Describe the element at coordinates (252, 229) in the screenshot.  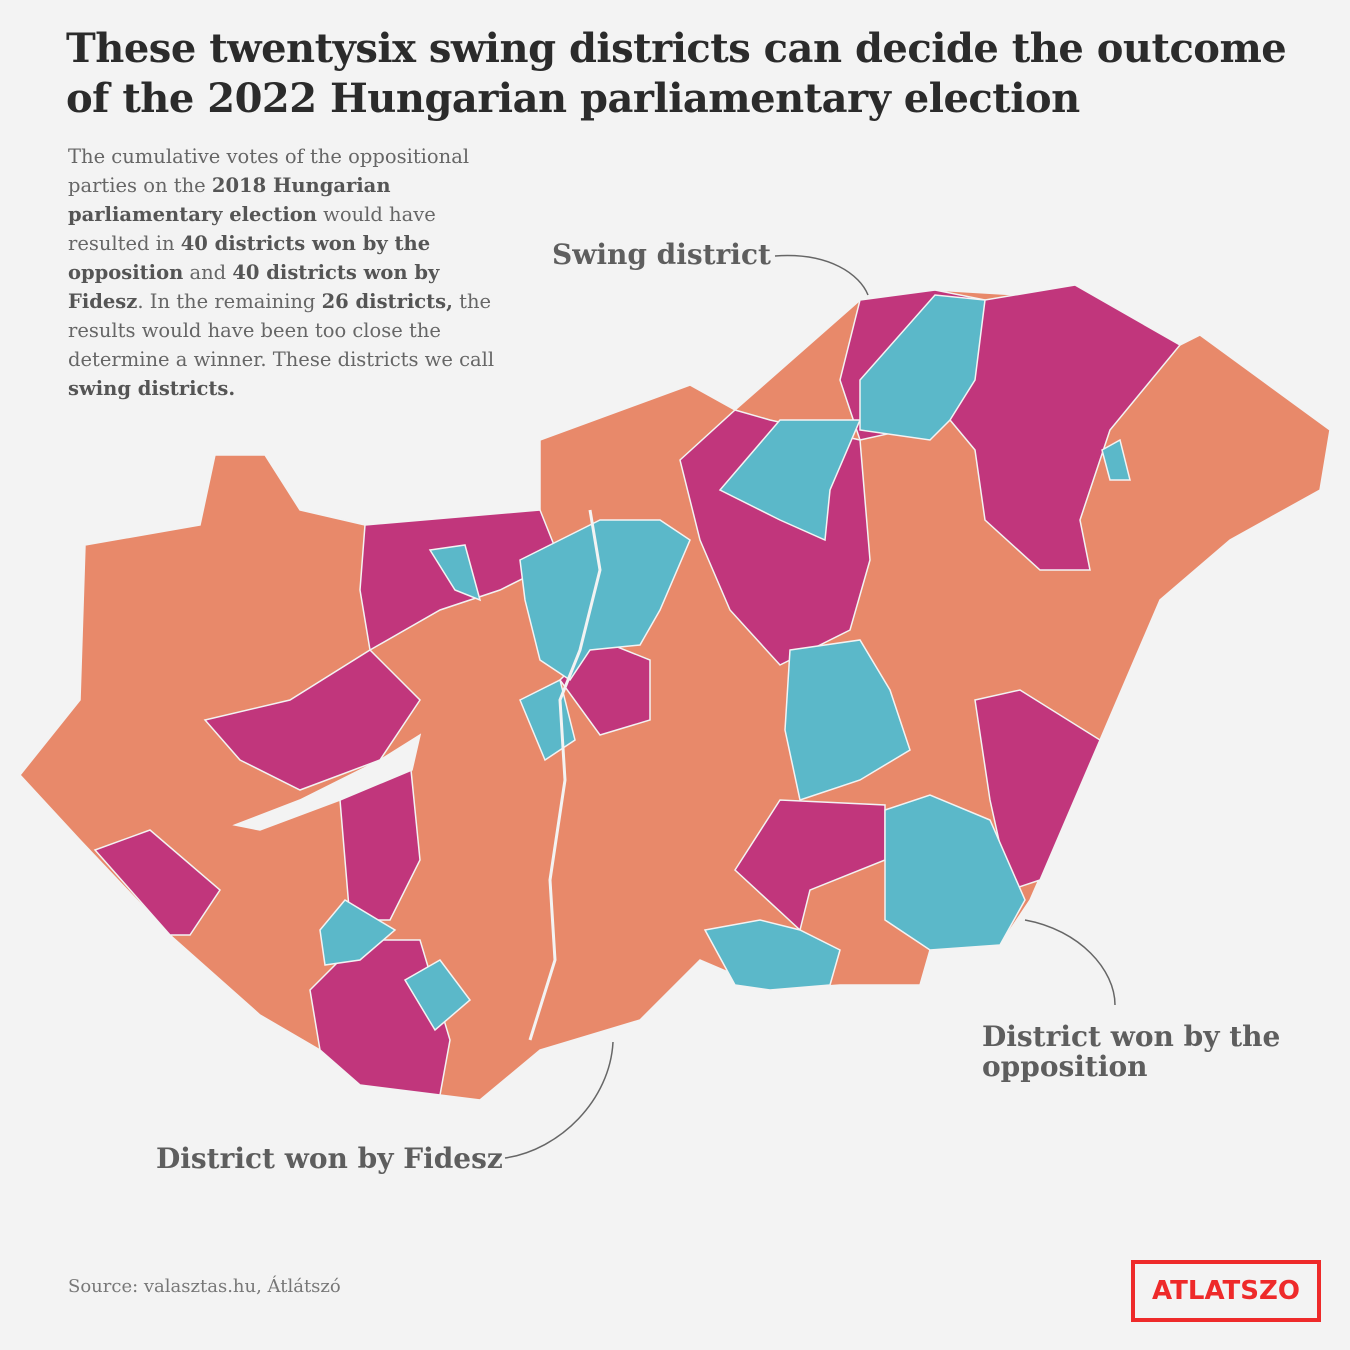
I see `description-segment: would have resulted in` at that location.